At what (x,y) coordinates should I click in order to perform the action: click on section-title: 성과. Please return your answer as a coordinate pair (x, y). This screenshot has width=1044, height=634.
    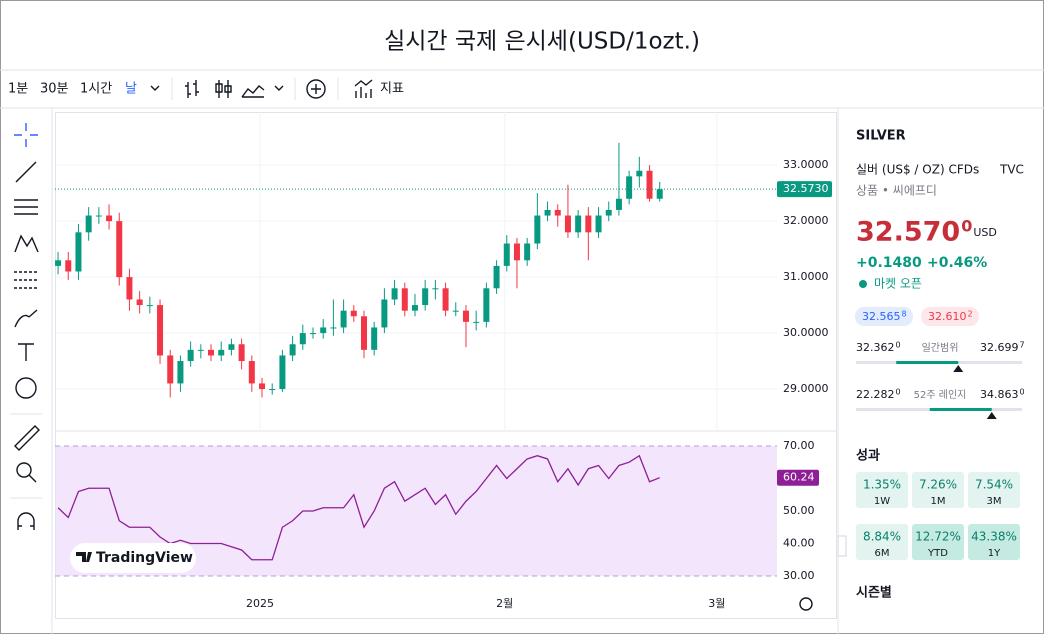
    Looking at the image, I should click on (868, 456).